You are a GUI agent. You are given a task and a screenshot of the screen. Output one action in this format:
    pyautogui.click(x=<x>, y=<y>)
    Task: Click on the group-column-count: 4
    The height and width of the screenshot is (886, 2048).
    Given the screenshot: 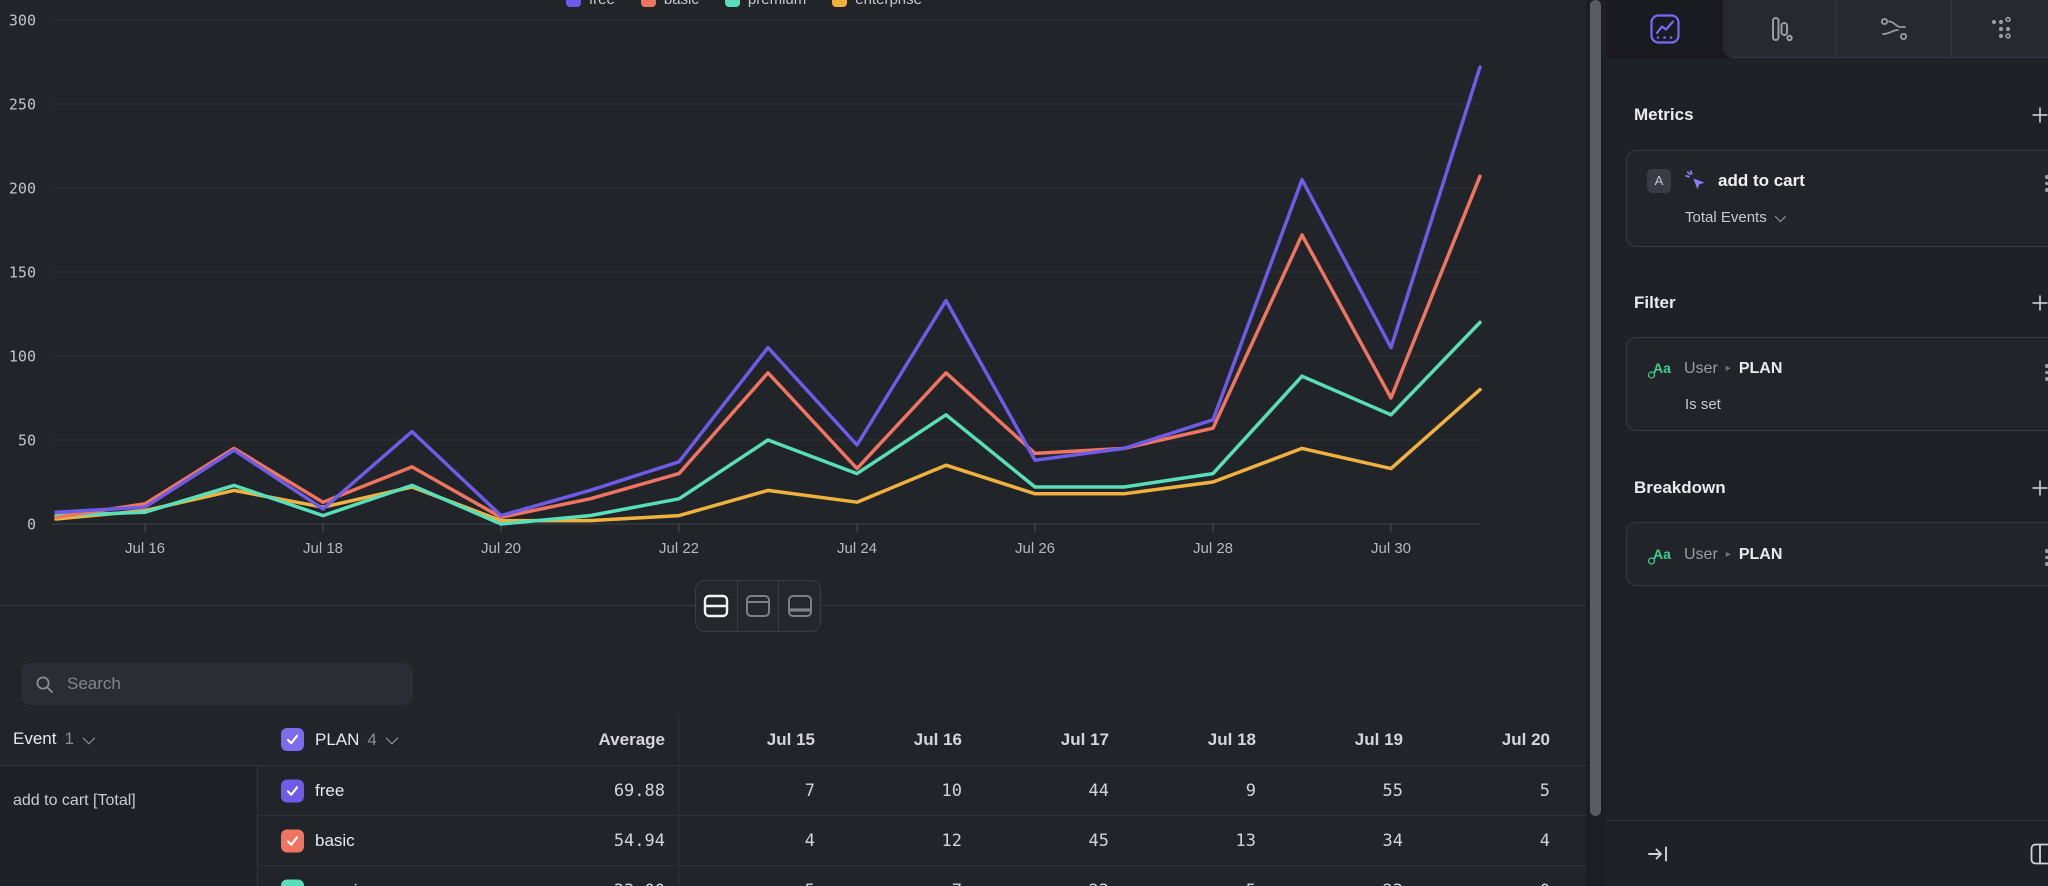 What is the action you would take?
    pyautogui.click(x=372, y=739)
    